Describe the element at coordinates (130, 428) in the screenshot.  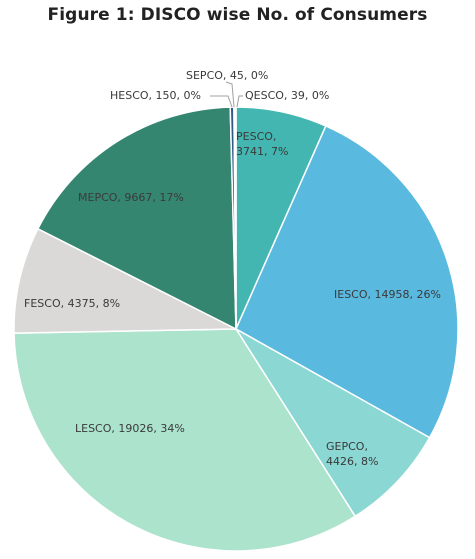
I see `slice-label-lesco: LESCO, 19026, 34%` at that location.